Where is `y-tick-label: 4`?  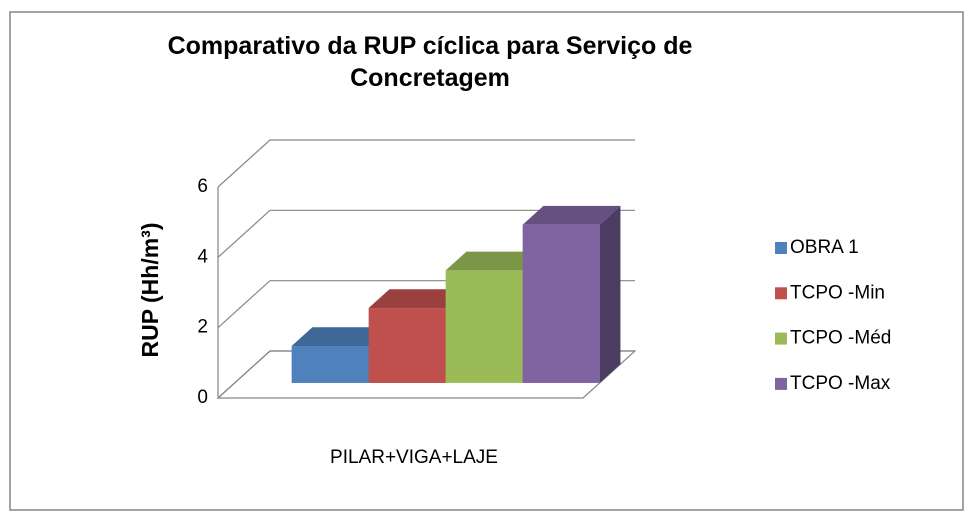 y-tick-label: 4 is located at coordinates (202, 256).